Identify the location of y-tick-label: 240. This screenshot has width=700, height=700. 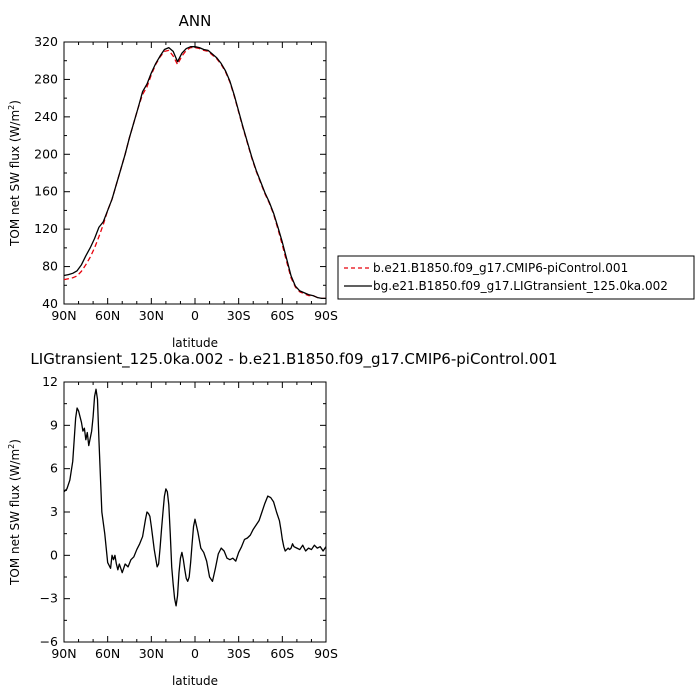
(46, 116).